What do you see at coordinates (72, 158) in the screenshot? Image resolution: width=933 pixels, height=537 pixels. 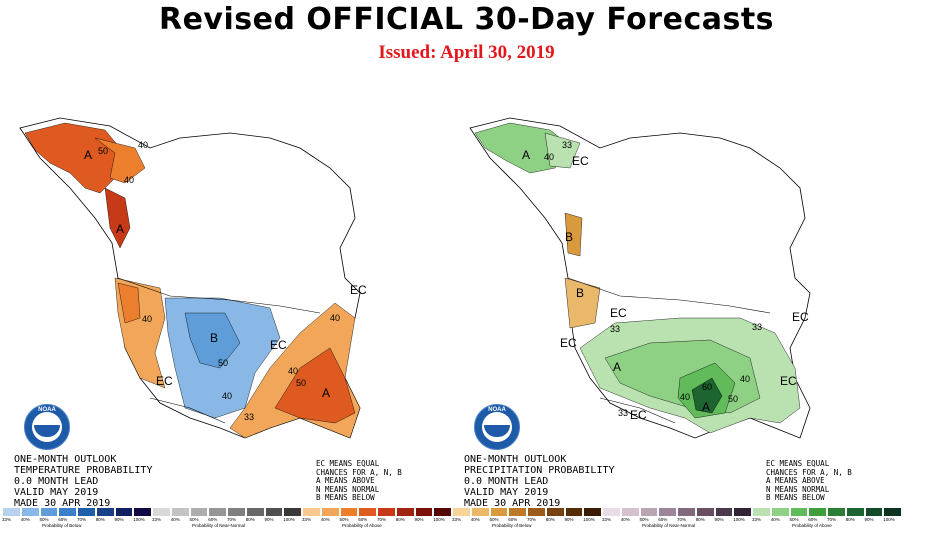 I see `alaska-above-area` at bounding box center [72, 158].